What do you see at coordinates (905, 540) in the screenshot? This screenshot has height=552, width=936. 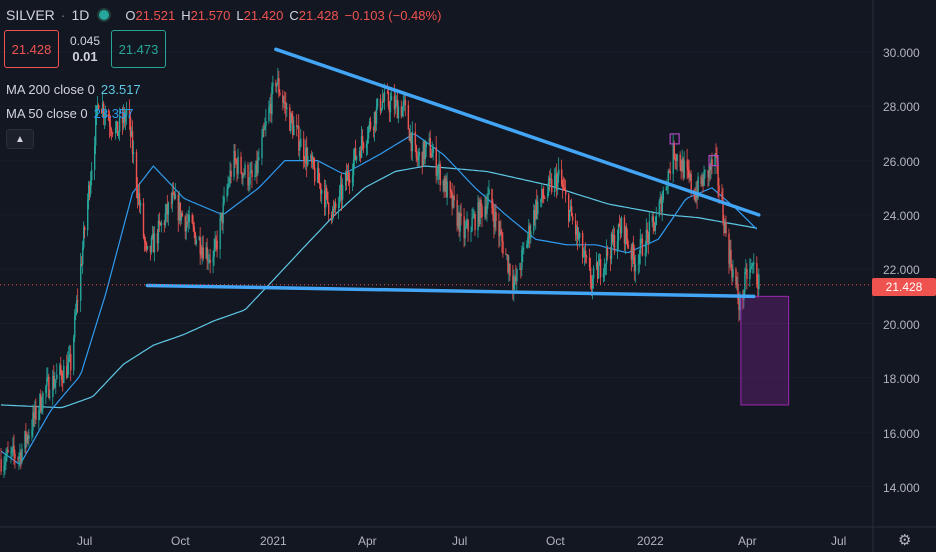 I see `gear-icon: ⚙` at bounding box center [905, 540].